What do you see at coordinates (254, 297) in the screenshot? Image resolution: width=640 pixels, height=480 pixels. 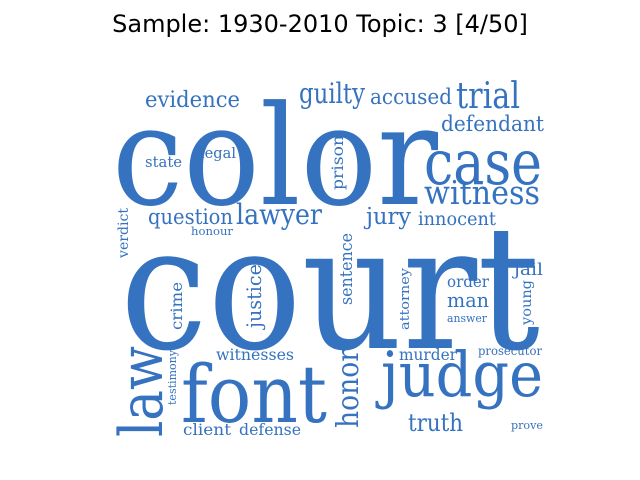 I see `word-justice: justice` at bounding box center [254, 297].